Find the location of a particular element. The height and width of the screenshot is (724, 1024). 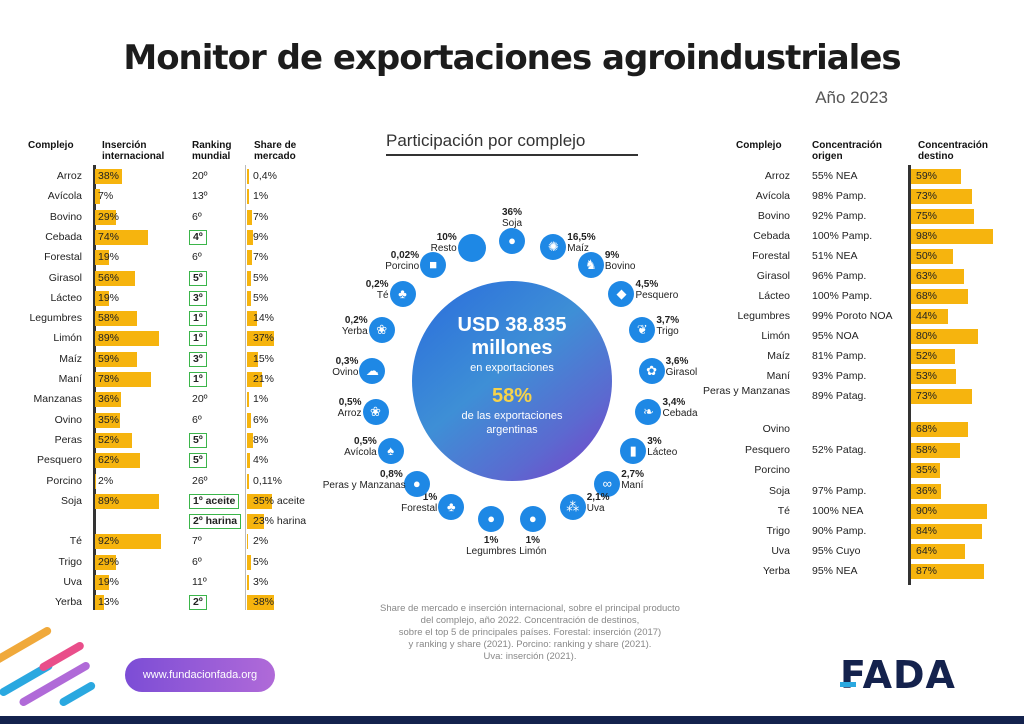

insercion-value: 13% is located at coordinates (109, 602).